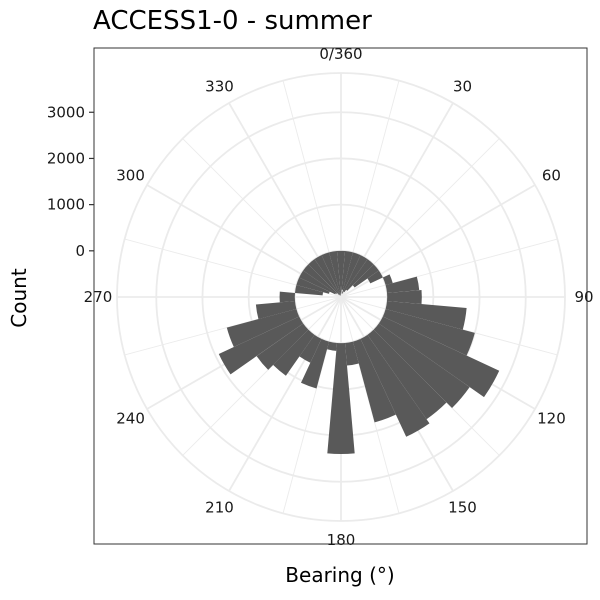 The image size is (600, 600). What do you see at coordinates (66, 158) in the screenshot?
I see `y-tick-label: 2000` at bounding box center [66, 158].